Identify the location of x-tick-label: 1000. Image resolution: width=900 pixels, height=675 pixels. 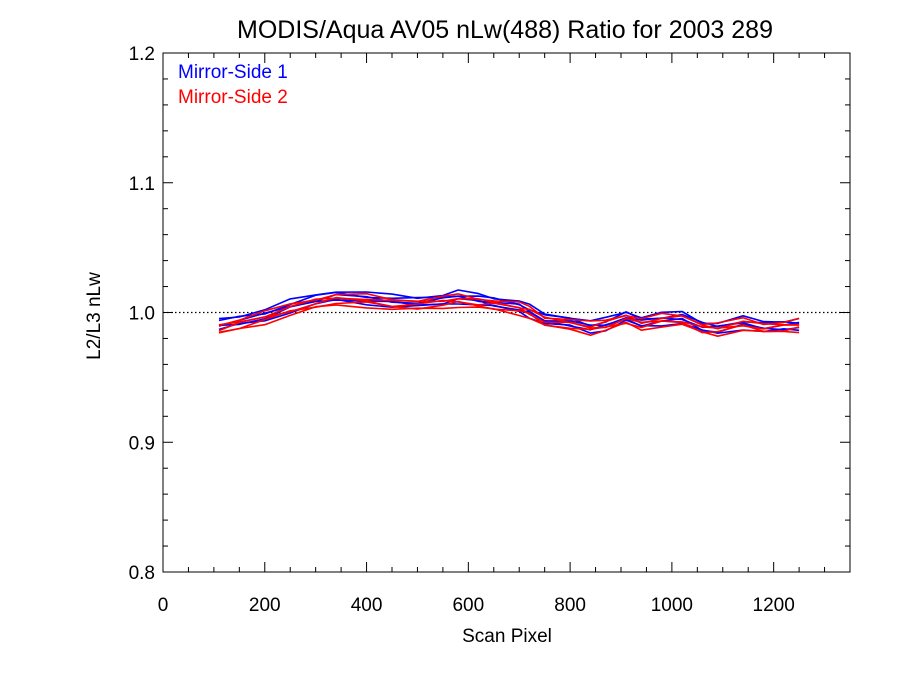
(672, 605).